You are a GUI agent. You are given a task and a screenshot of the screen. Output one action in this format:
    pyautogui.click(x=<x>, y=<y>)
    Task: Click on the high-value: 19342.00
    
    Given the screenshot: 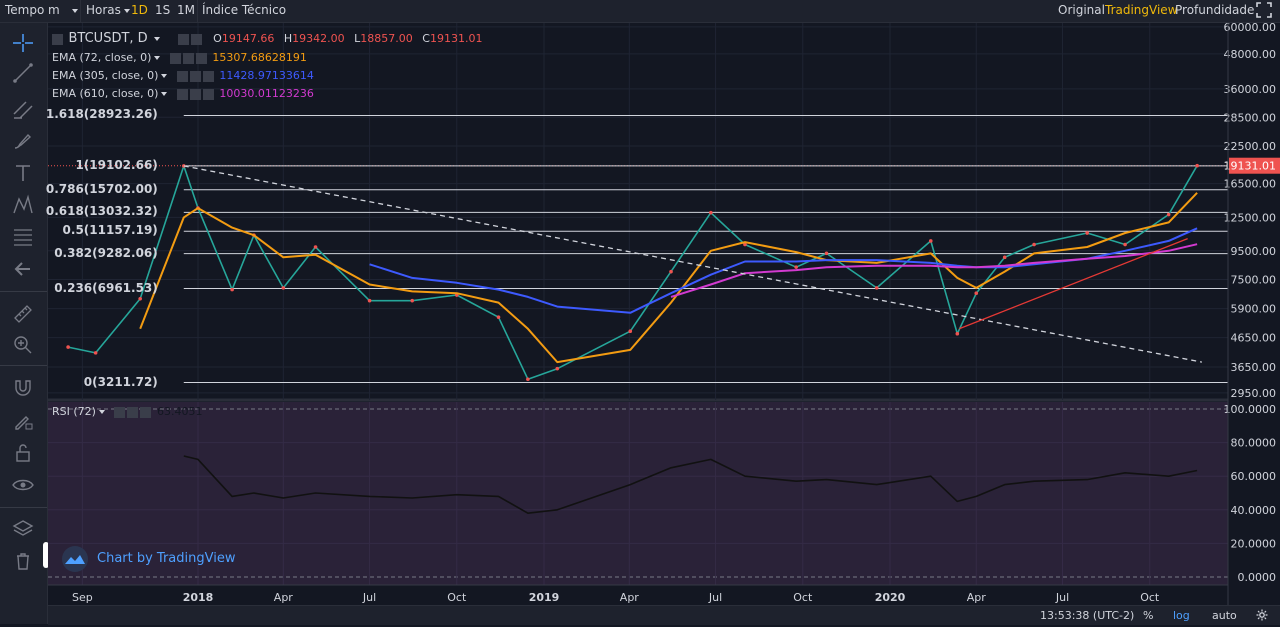 What is the action you would take?
    pyautogui.click(x=318, y=38)
    